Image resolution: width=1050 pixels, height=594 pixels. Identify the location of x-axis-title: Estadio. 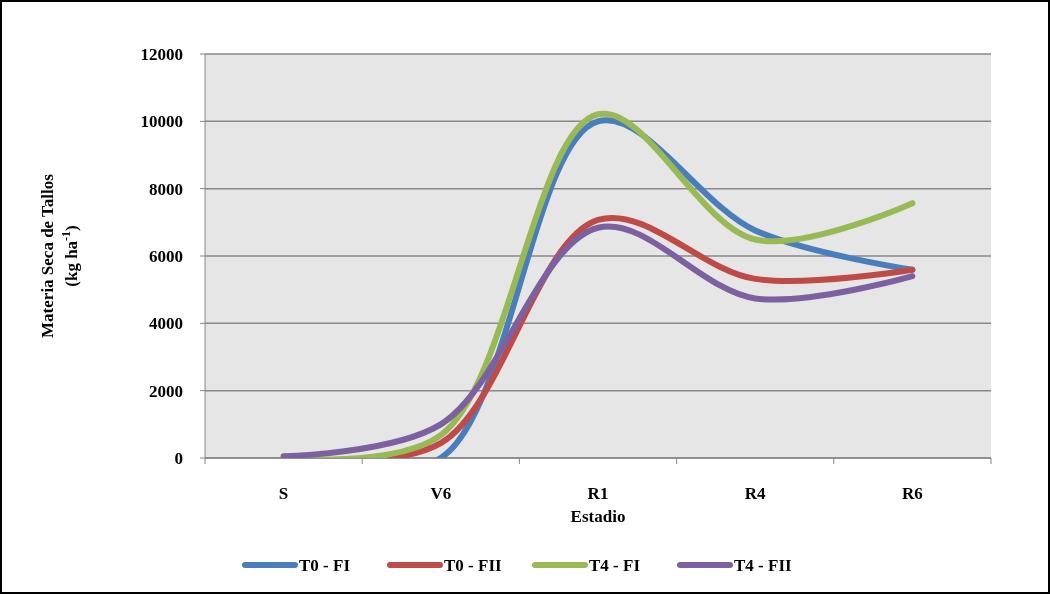
(598, 516).